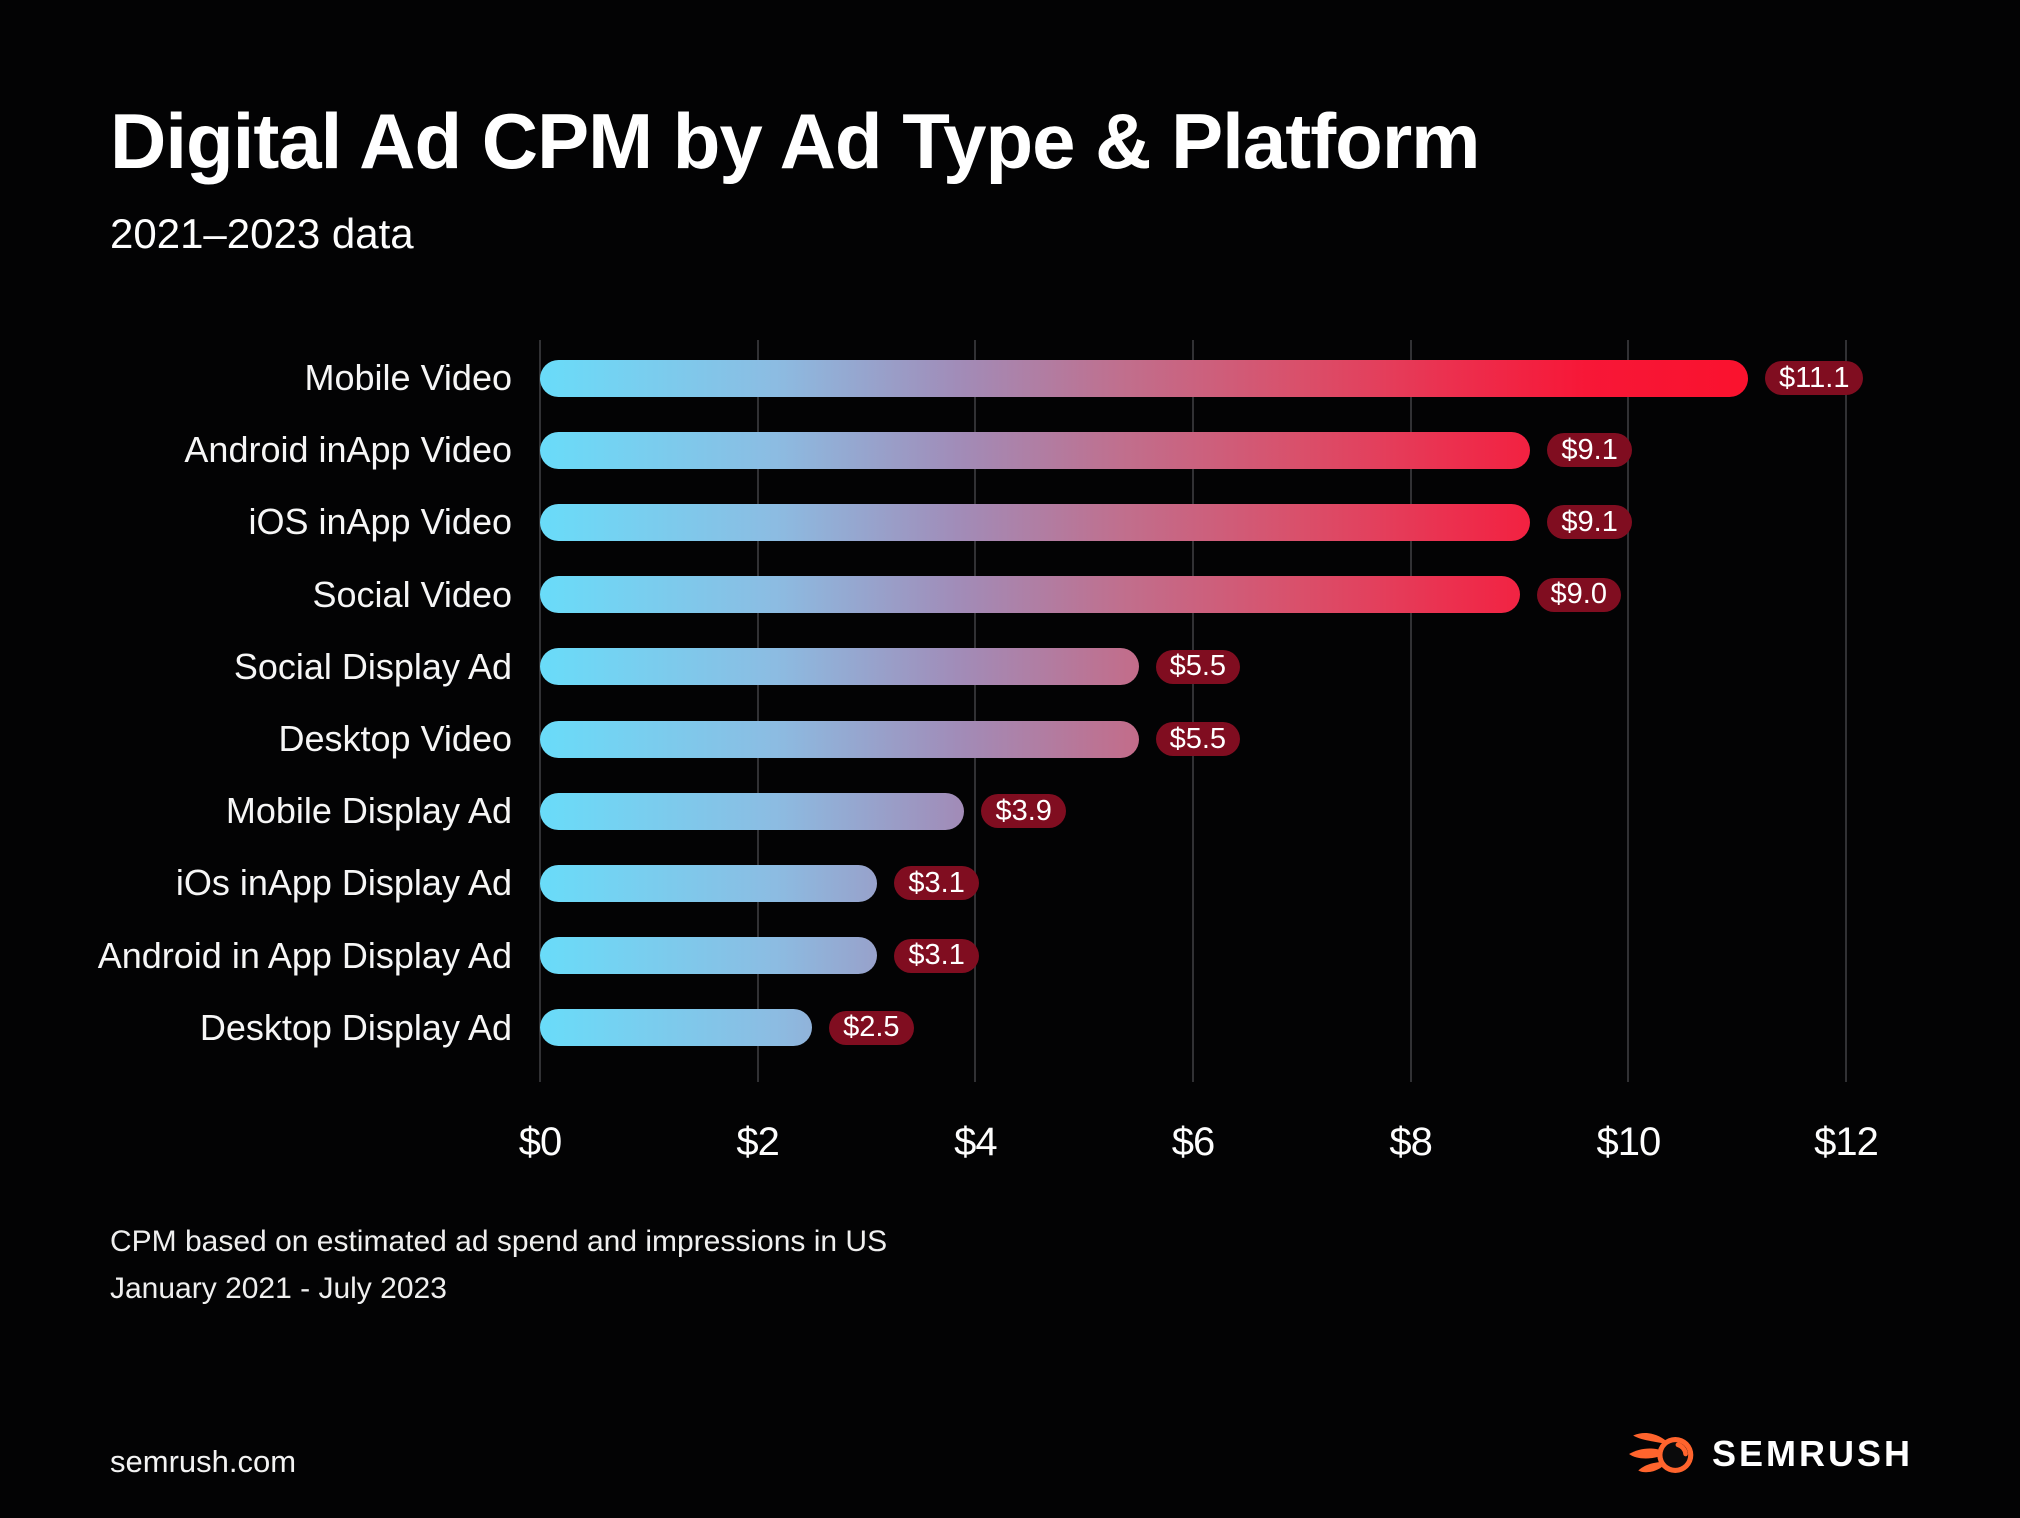  I want to click on x-tick-label: $6, so click(1193, 1142).